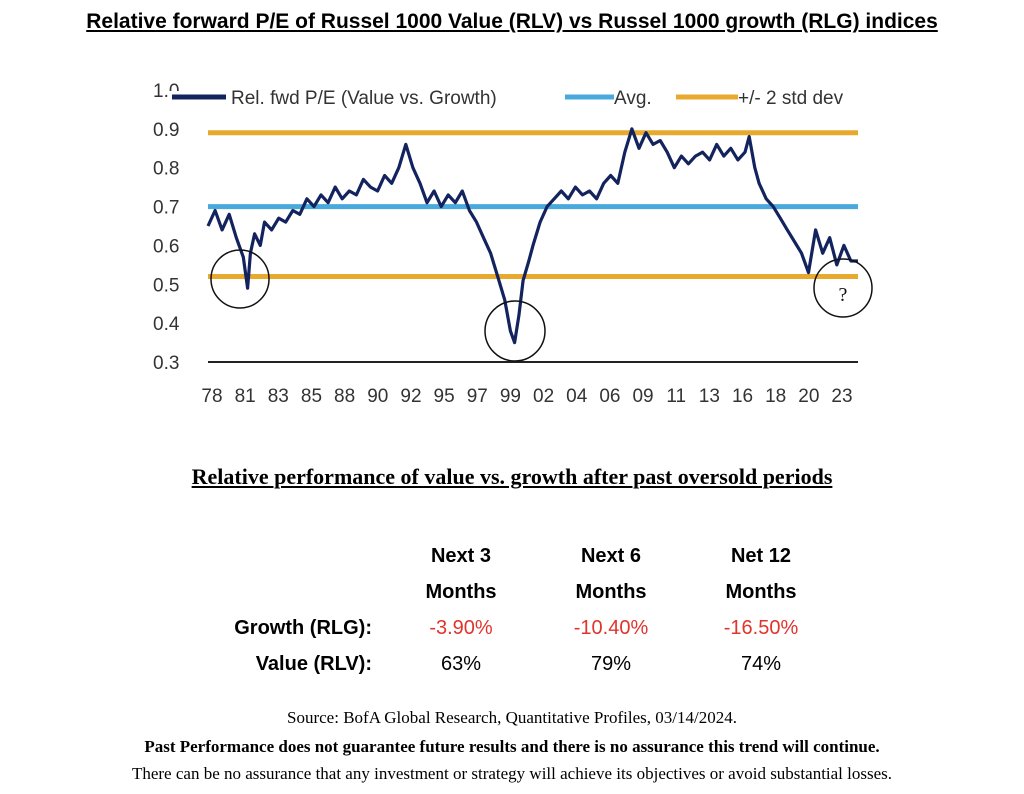 The image size is (1024, 794). Describe the element at coordinates (461, 663) in the screenshot. I see `value-3m-cell: 63%` at that location.